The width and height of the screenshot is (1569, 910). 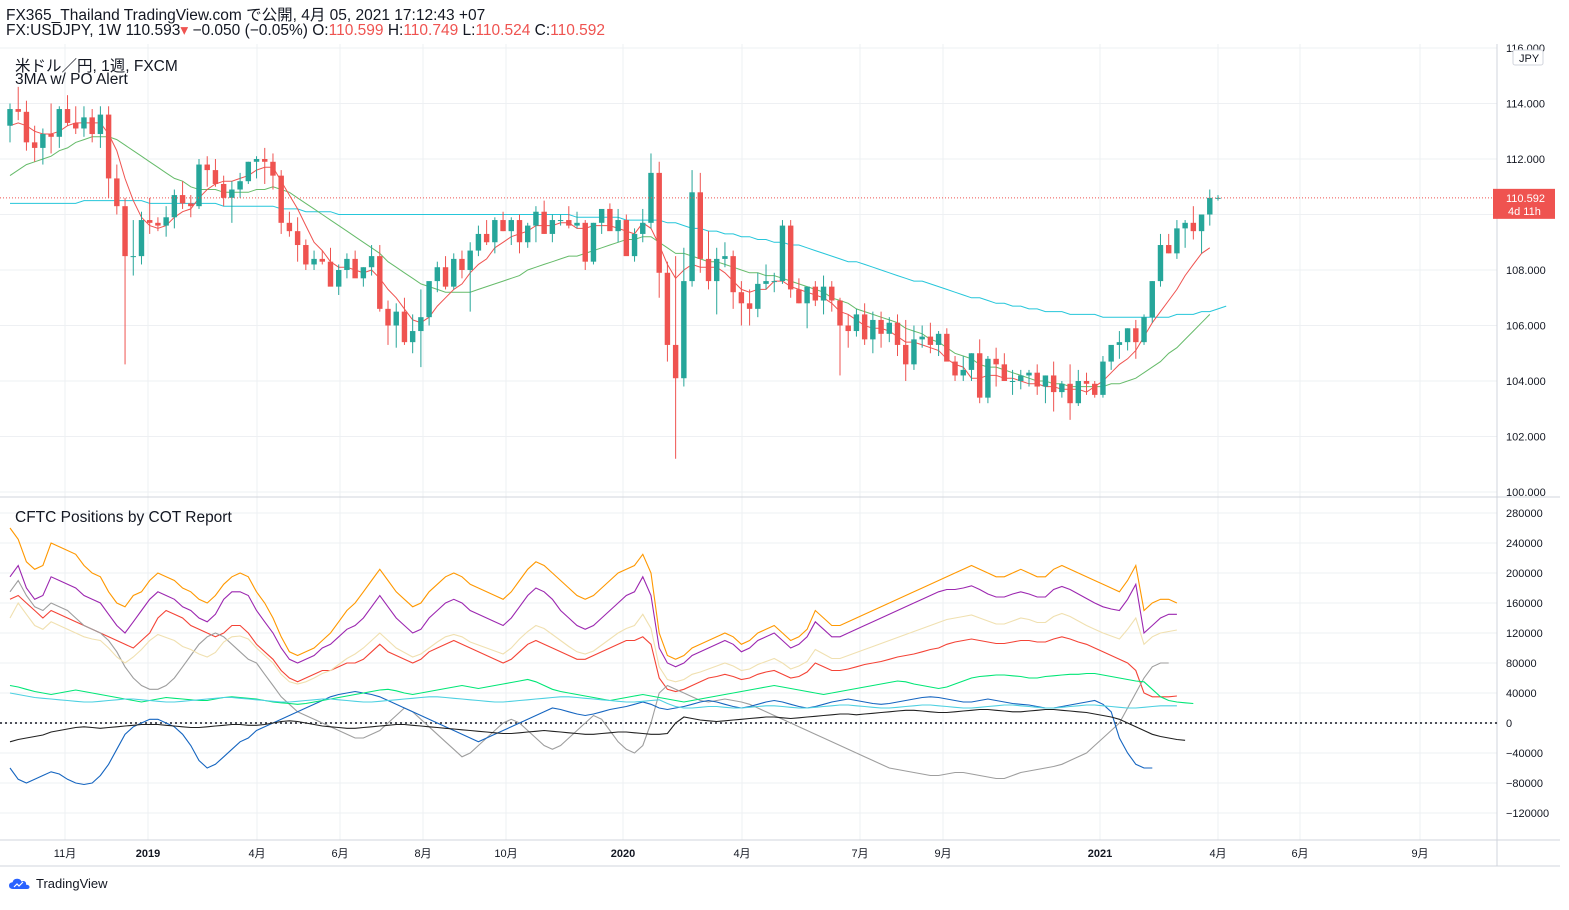 What do you see at coordinates (1526, 493) in the screenshot?
I see `price-axis-tick: 100.000` at bounding box center [1526, 493].